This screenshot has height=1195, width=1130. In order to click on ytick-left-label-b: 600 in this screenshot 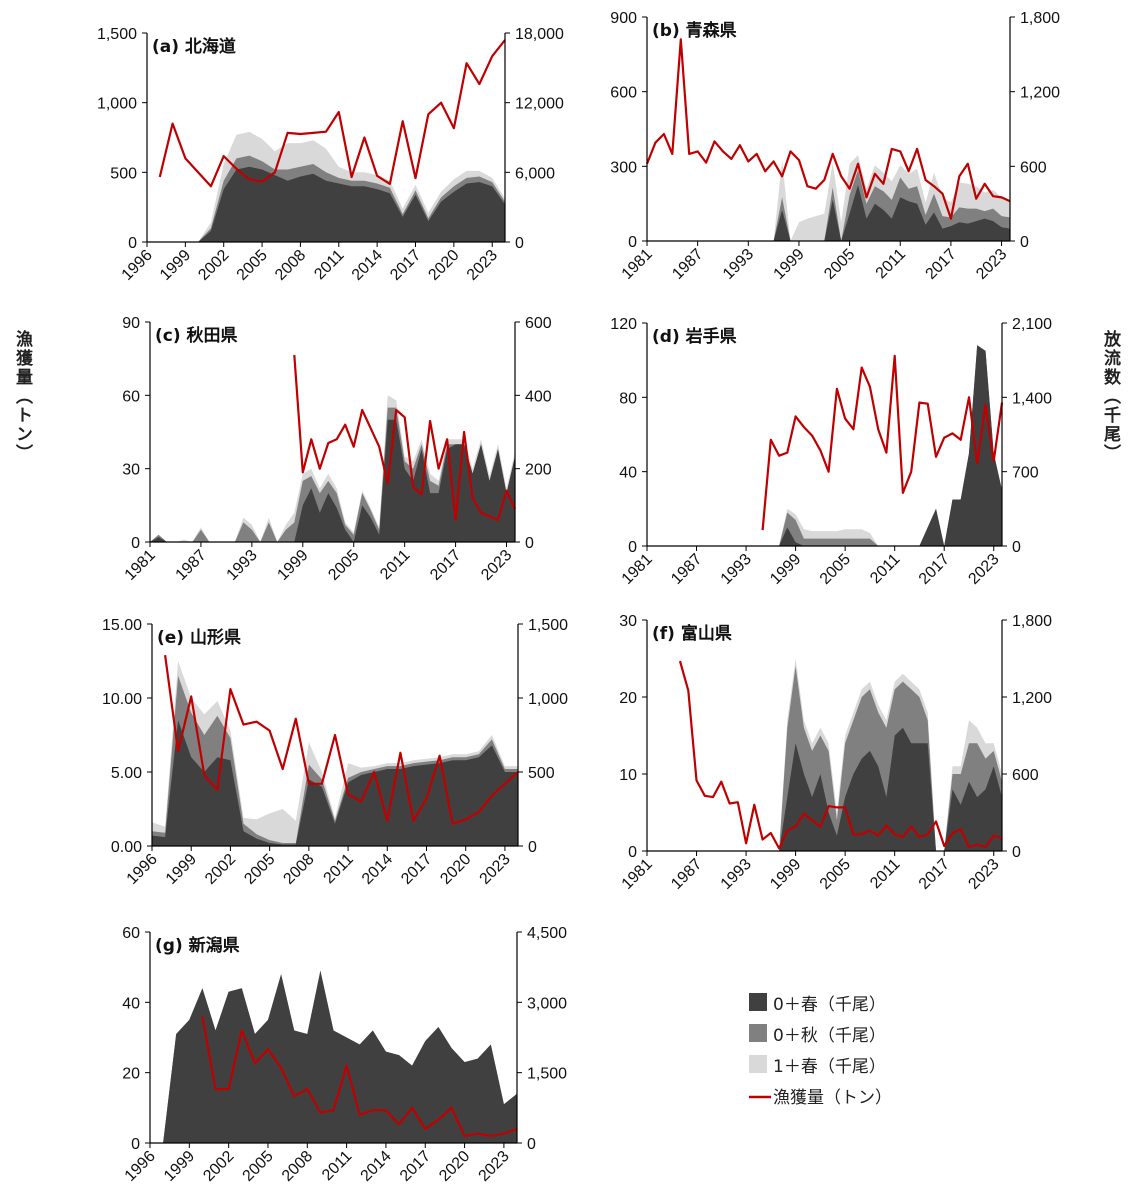, I will do `click(623, 93)`.